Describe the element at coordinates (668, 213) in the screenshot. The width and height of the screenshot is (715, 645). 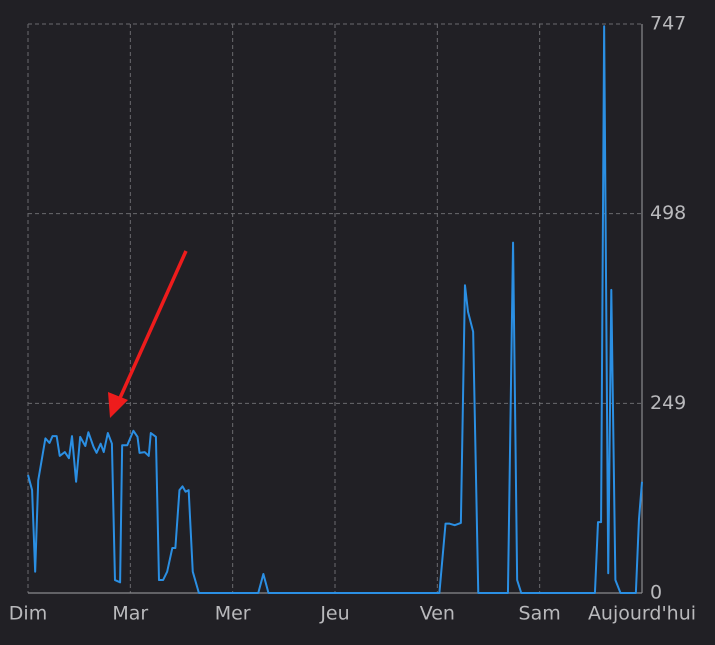
I see `y-tick-label: 498` at that location.